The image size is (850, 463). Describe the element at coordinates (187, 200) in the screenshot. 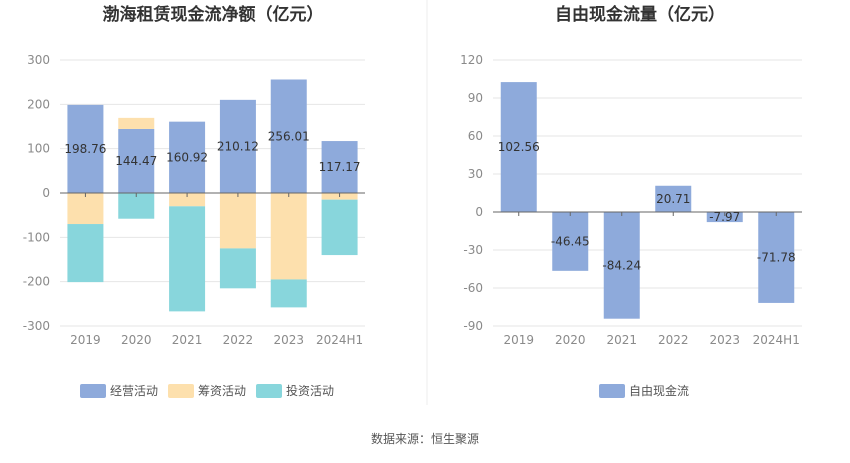

I see `bar-financing-2021` at that location.